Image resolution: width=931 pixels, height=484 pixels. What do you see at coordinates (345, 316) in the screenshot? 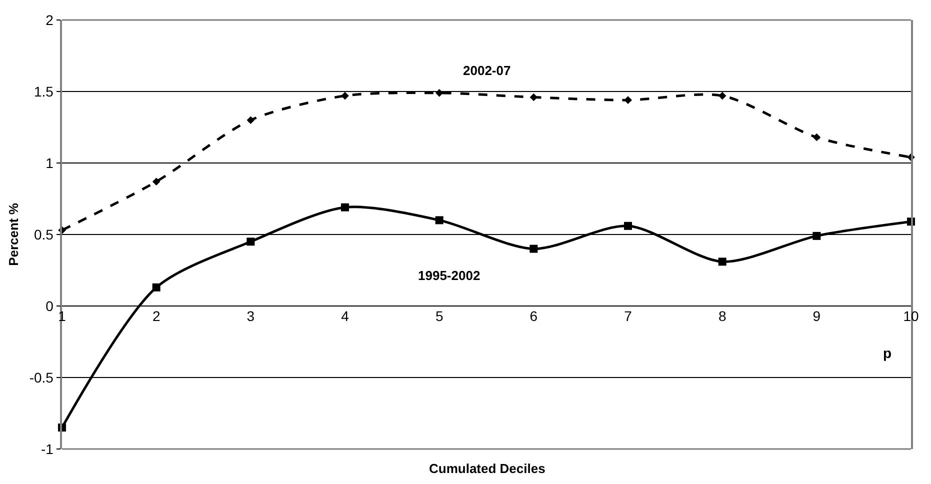
I see `x-tick-label: 4` at bounding box center [345, 316].